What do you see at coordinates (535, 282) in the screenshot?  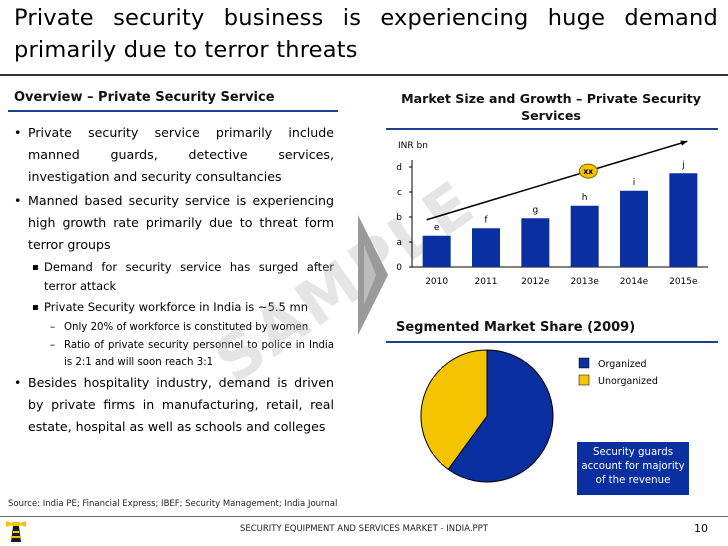 I see `x-tick-label: 2012e` at bounding box center [535, 282].